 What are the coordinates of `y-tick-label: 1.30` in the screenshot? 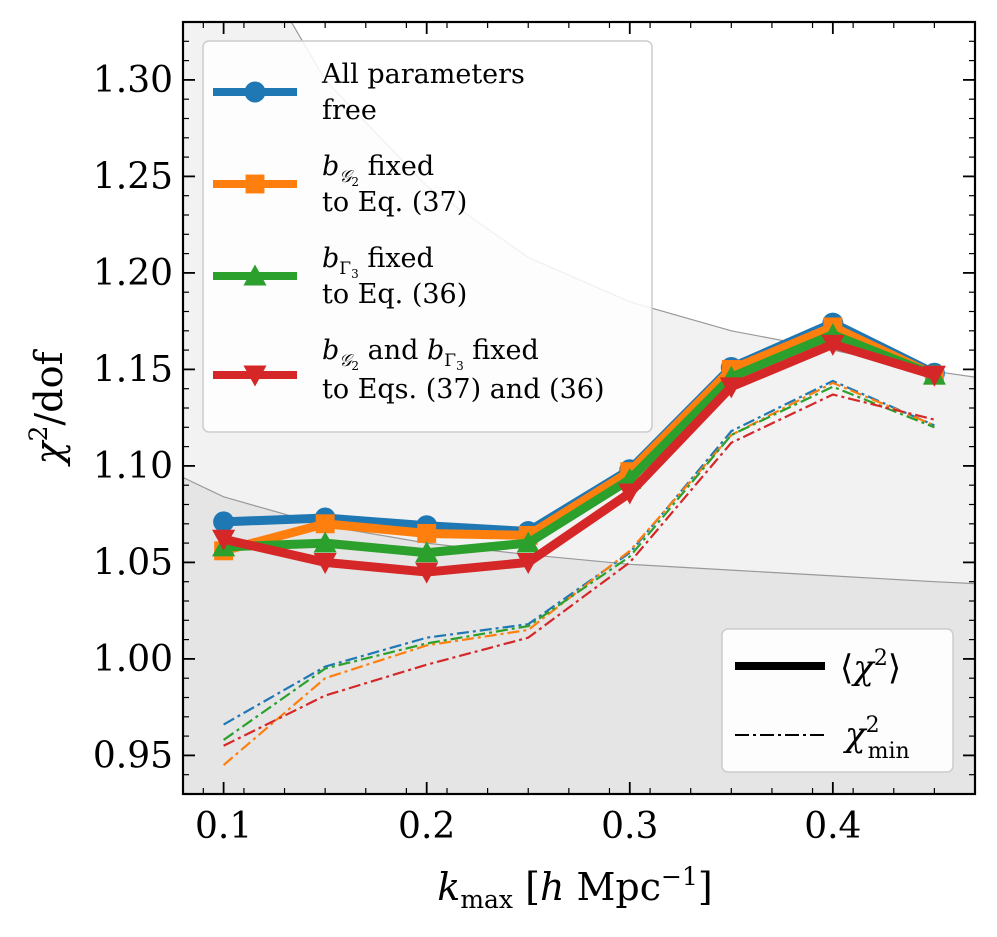 It's located at (133, 80).